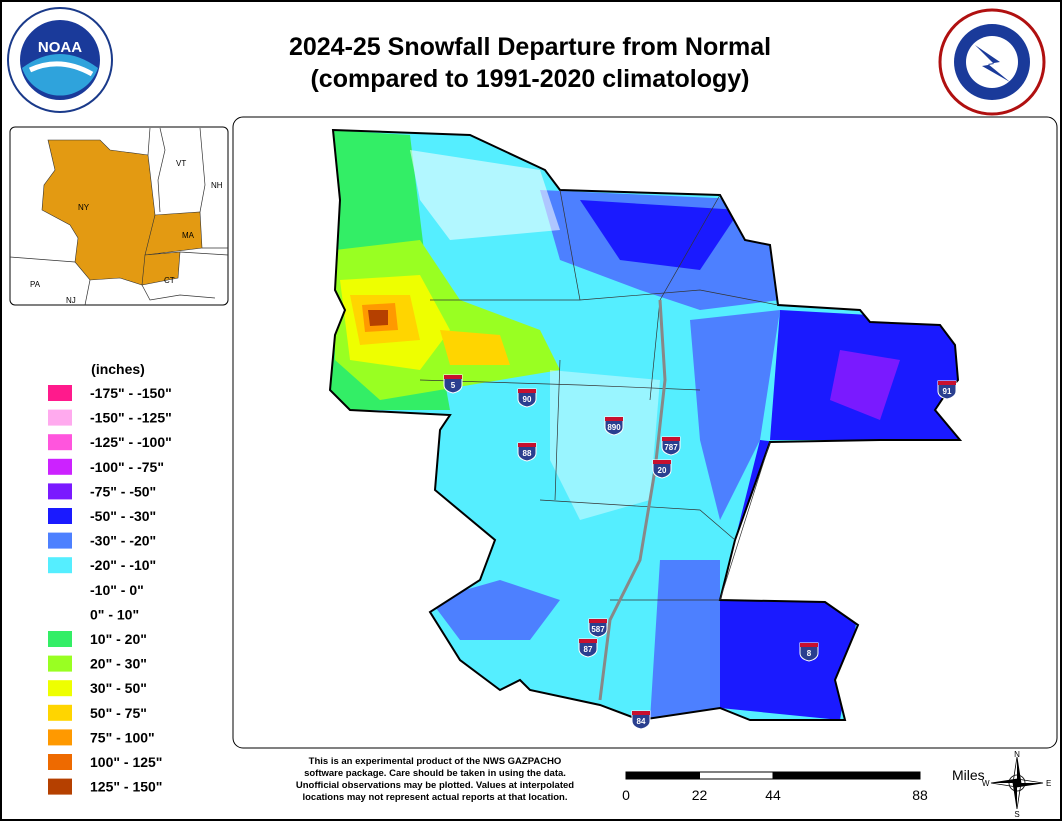  I want to click on compass-s: S, so click(1016, 814).